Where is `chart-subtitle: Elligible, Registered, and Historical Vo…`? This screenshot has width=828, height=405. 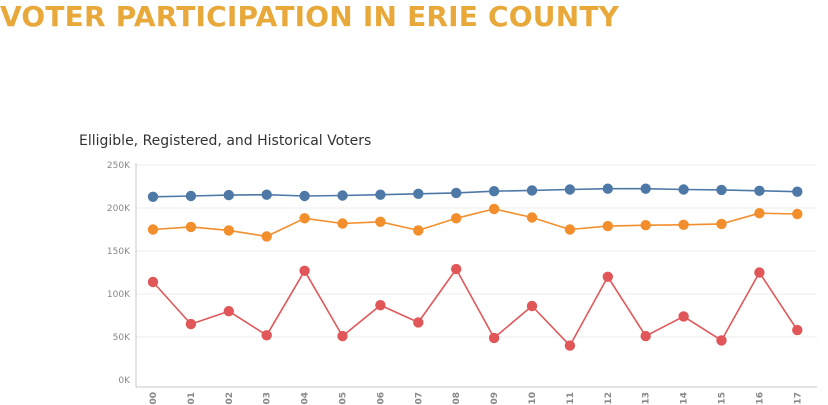 chart-subtitle: Elligible, Registered, and Historical Vo… is located at coordinates (225, 141).